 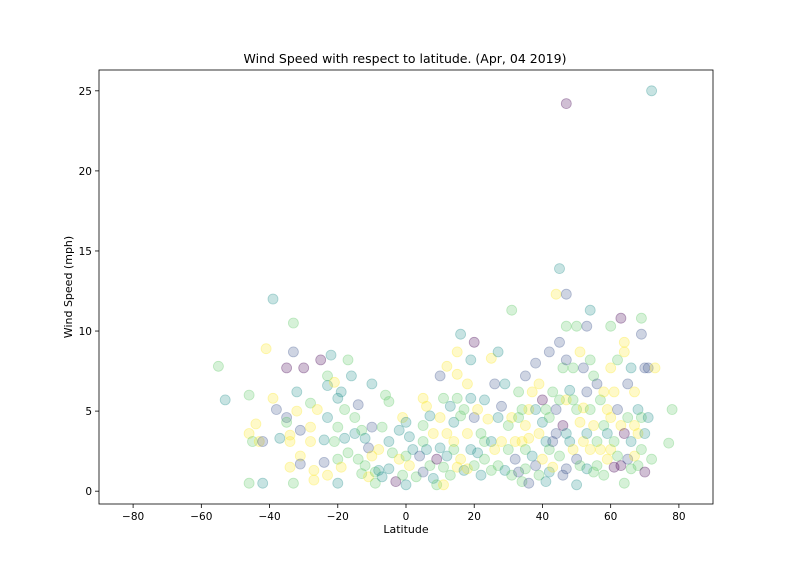 I want to click on x-tick-label: 40, so click(x=542, y=517).